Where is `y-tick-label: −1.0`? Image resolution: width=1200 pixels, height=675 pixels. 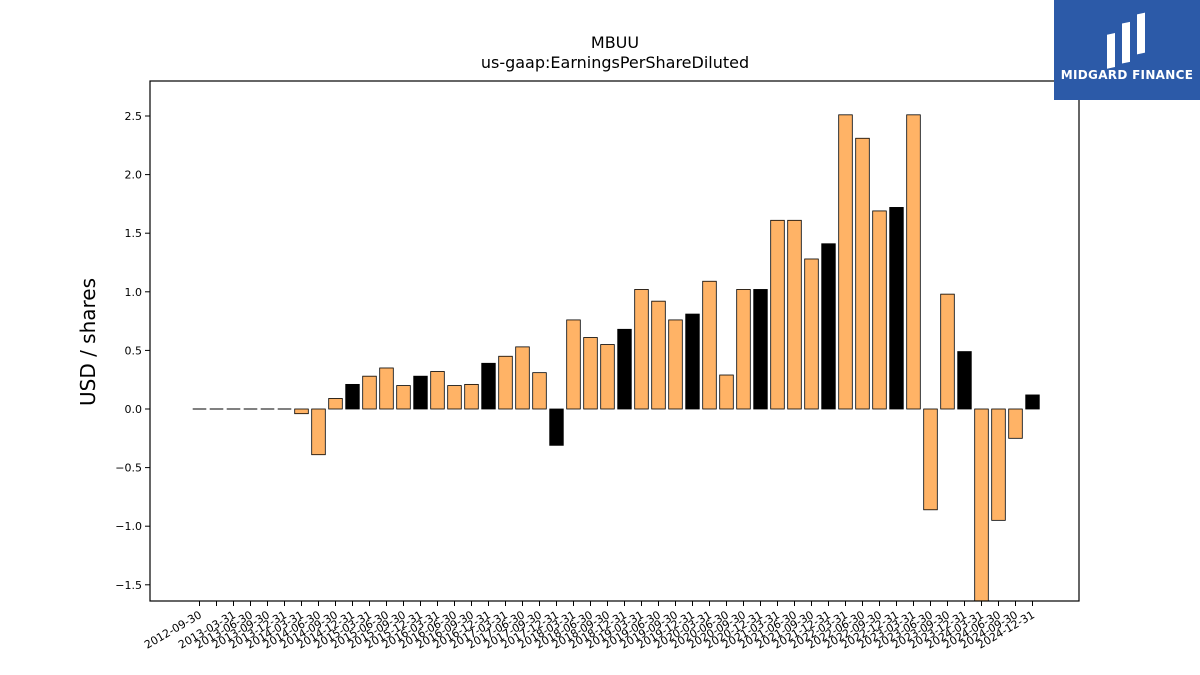
y-tick-label: −1.0 is located at coordinates (128, 526).